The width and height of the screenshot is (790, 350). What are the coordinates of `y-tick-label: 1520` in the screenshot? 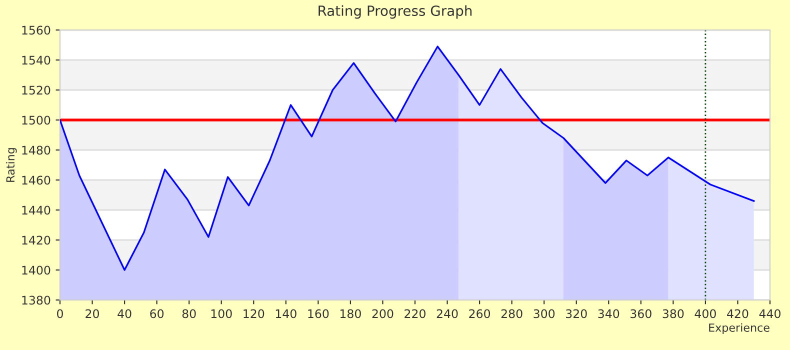 It's located at (36, 90).